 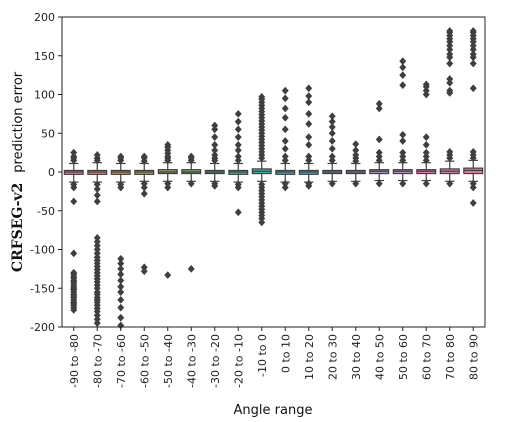 What do you see at coordinates (46, 172) in the screenshot?
I see `y-axis: -200 -150 -100 -50 0 50 100 150 200` at bounding box center [46, 172].